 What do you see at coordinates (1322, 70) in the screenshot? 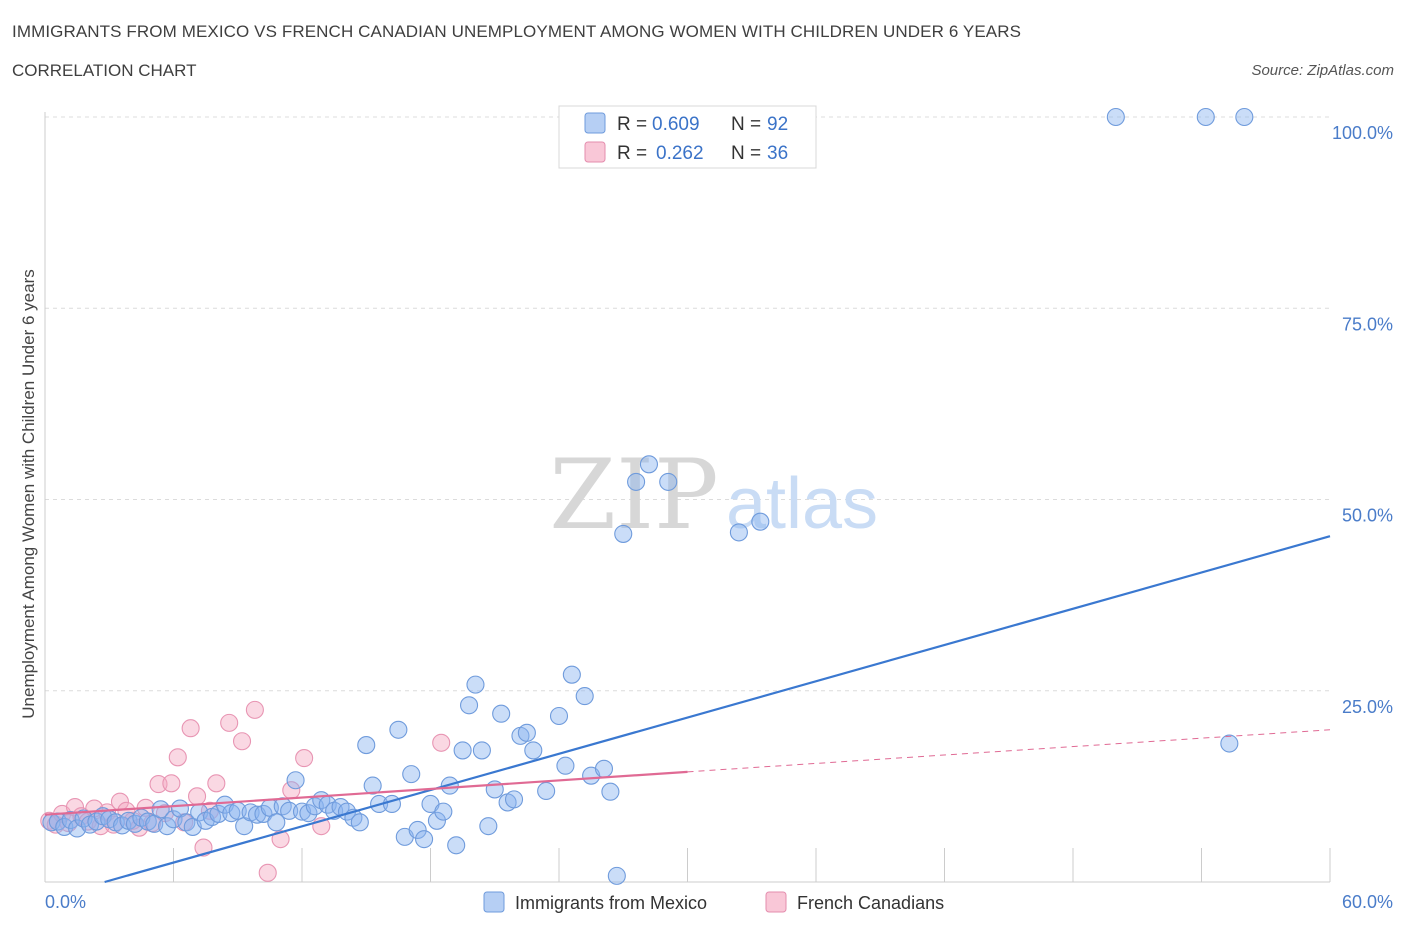
I see `source-label: Source: ZipAtlas.com` at bounding box center [1322, 70].